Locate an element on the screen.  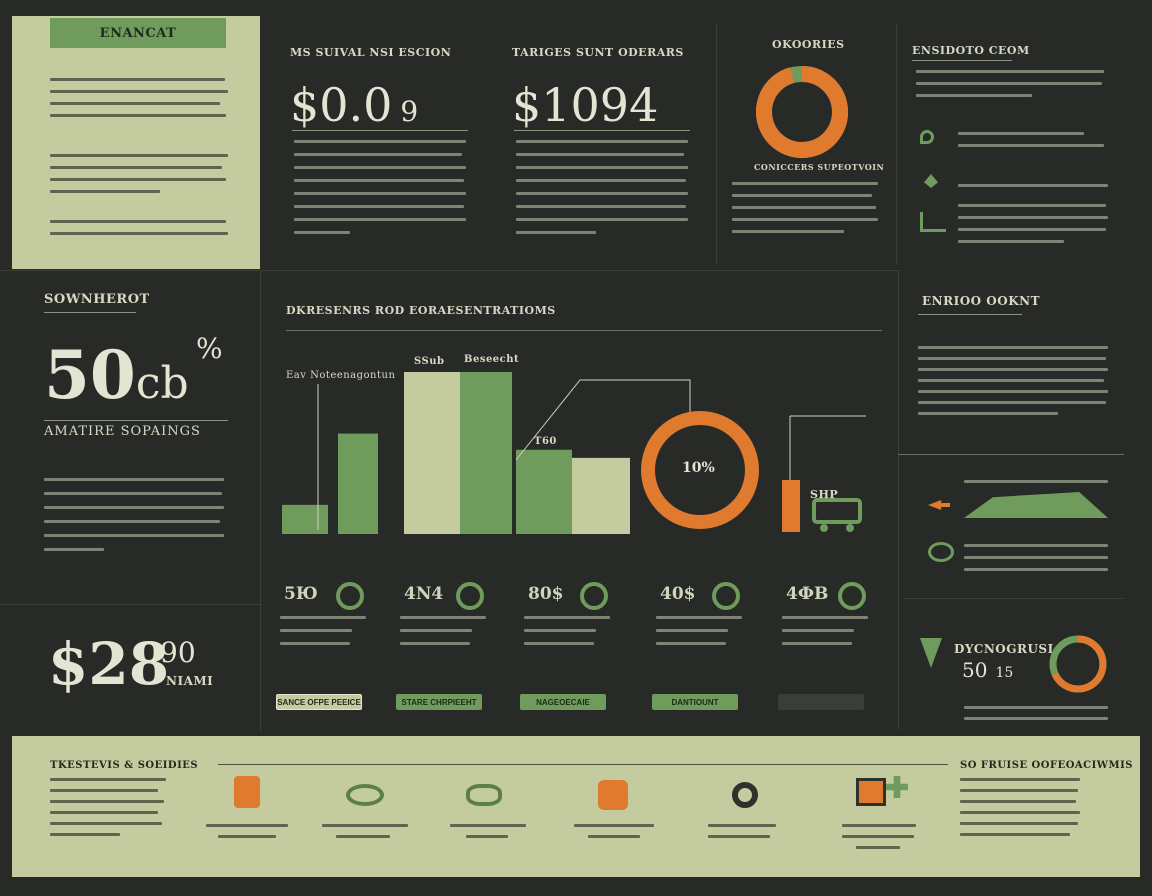
left-bottom-sup: 90 is located at coordinates (178, 652).